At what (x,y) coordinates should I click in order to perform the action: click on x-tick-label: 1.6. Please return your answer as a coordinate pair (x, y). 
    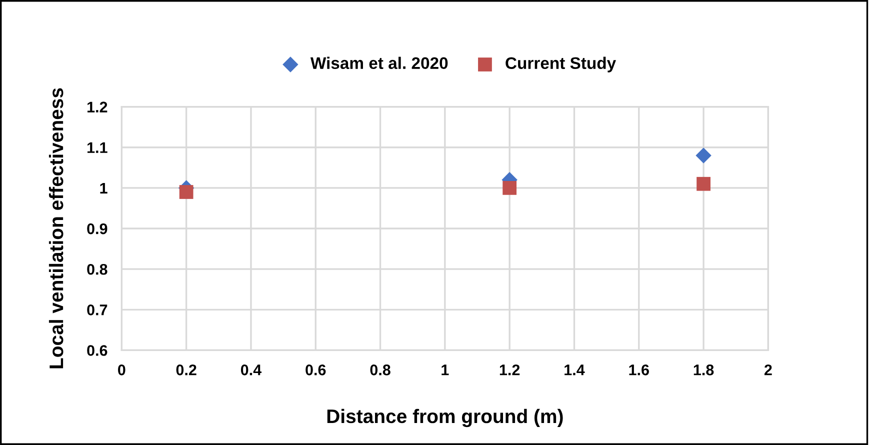
    Looking at the image, I should click on (639, 370).